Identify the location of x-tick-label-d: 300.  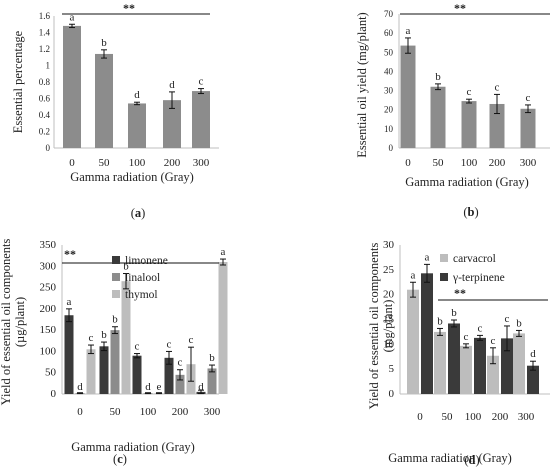
(526, 417).